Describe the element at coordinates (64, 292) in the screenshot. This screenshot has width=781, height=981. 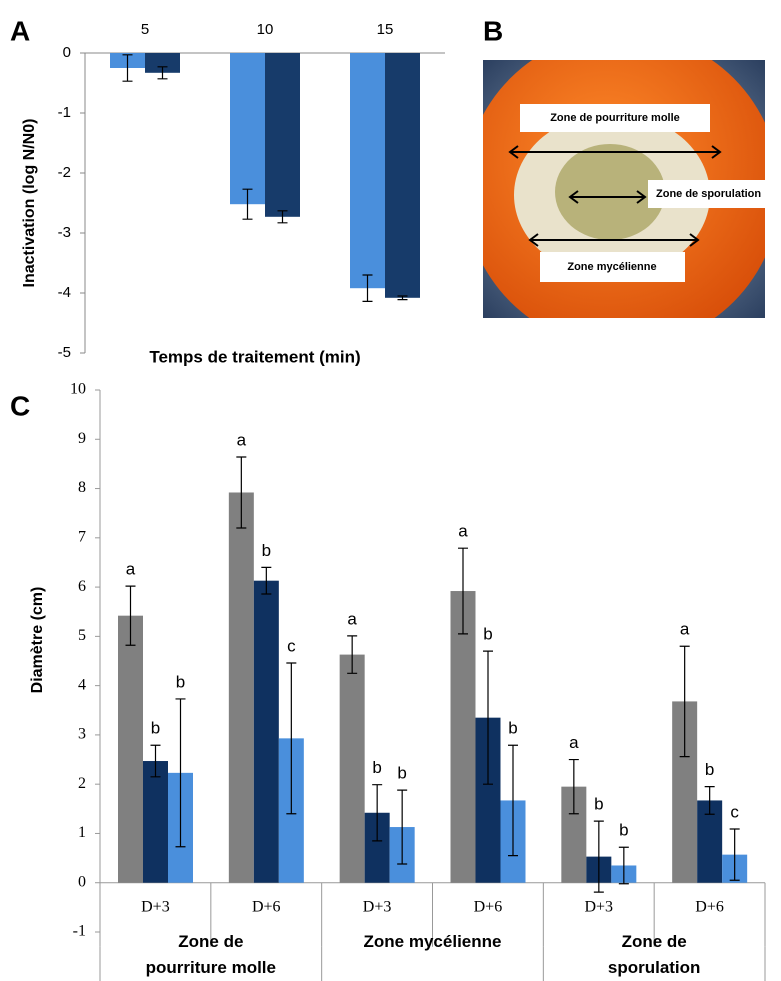
I see `y-tick-label: -4` at that location.